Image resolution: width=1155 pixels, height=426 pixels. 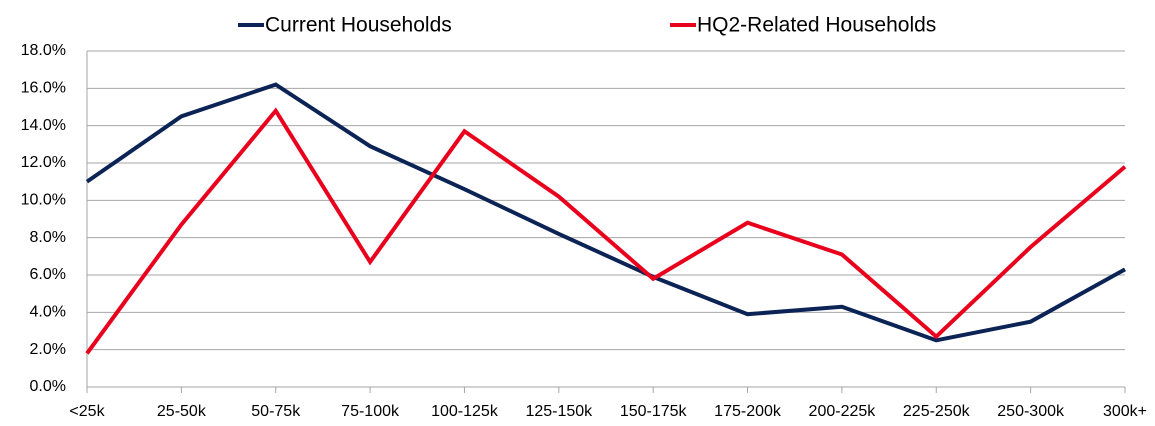 I want to click on y-tick-label: 18.0%, so click(x=43, y=50).